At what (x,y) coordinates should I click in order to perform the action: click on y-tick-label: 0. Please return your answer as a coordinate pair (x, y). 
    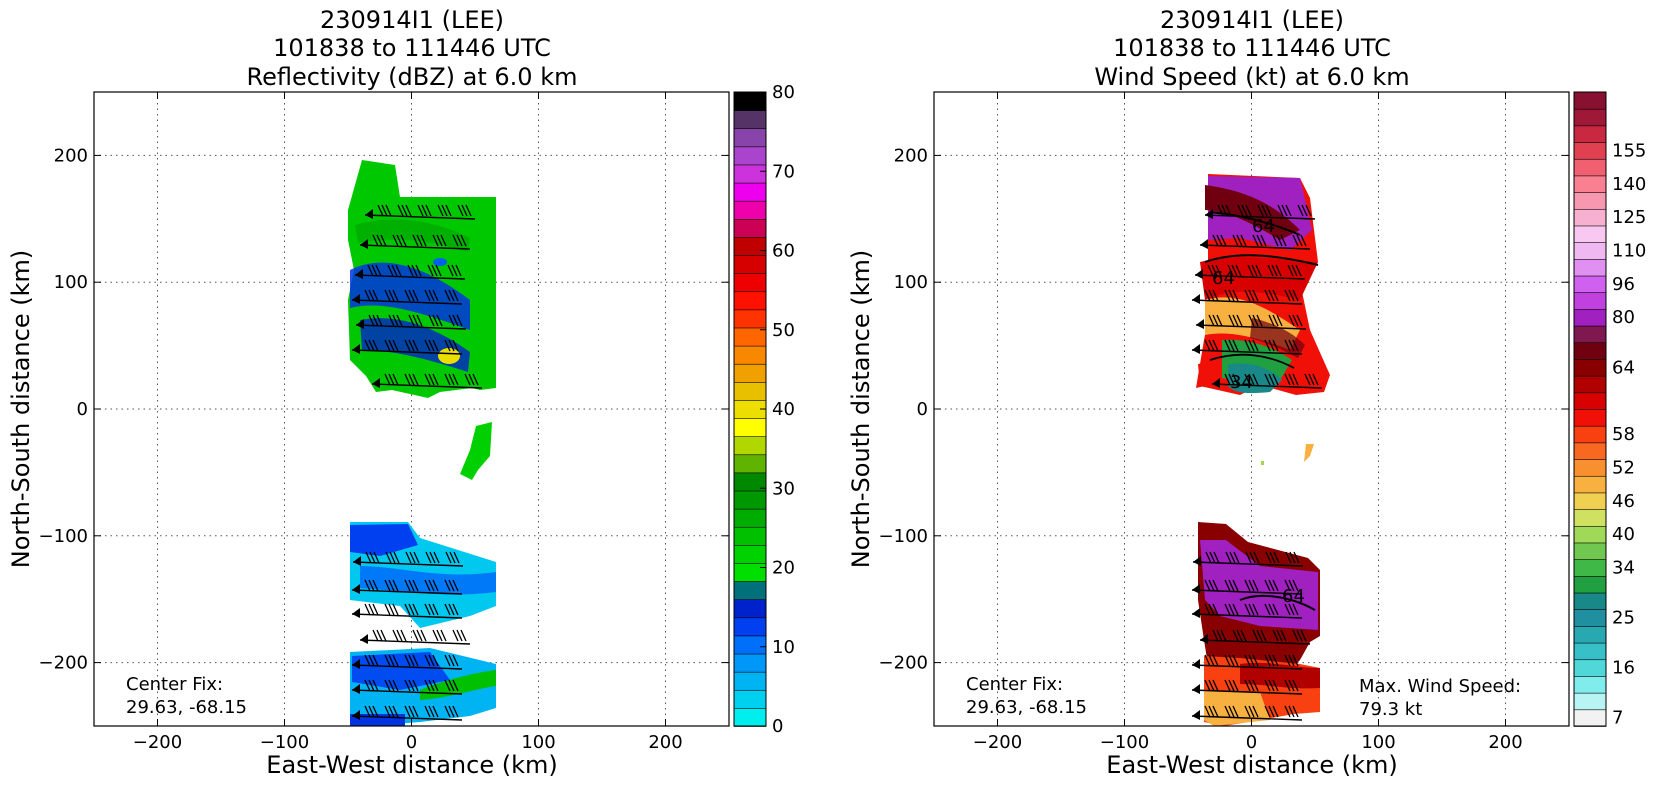
    Looking at the image, I should click on (922, 409).